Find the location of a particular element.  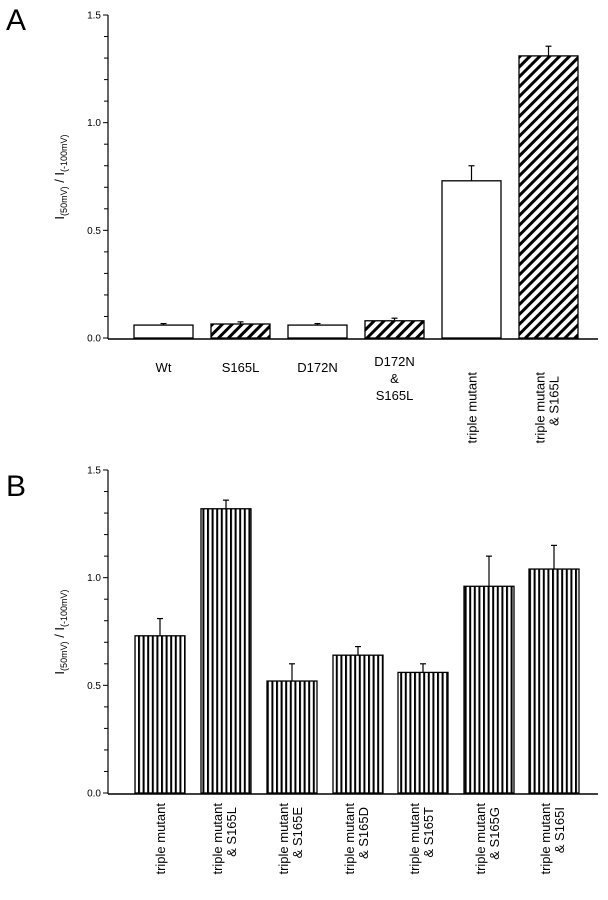

panel-letter: B is located at coordinates (16, 486).